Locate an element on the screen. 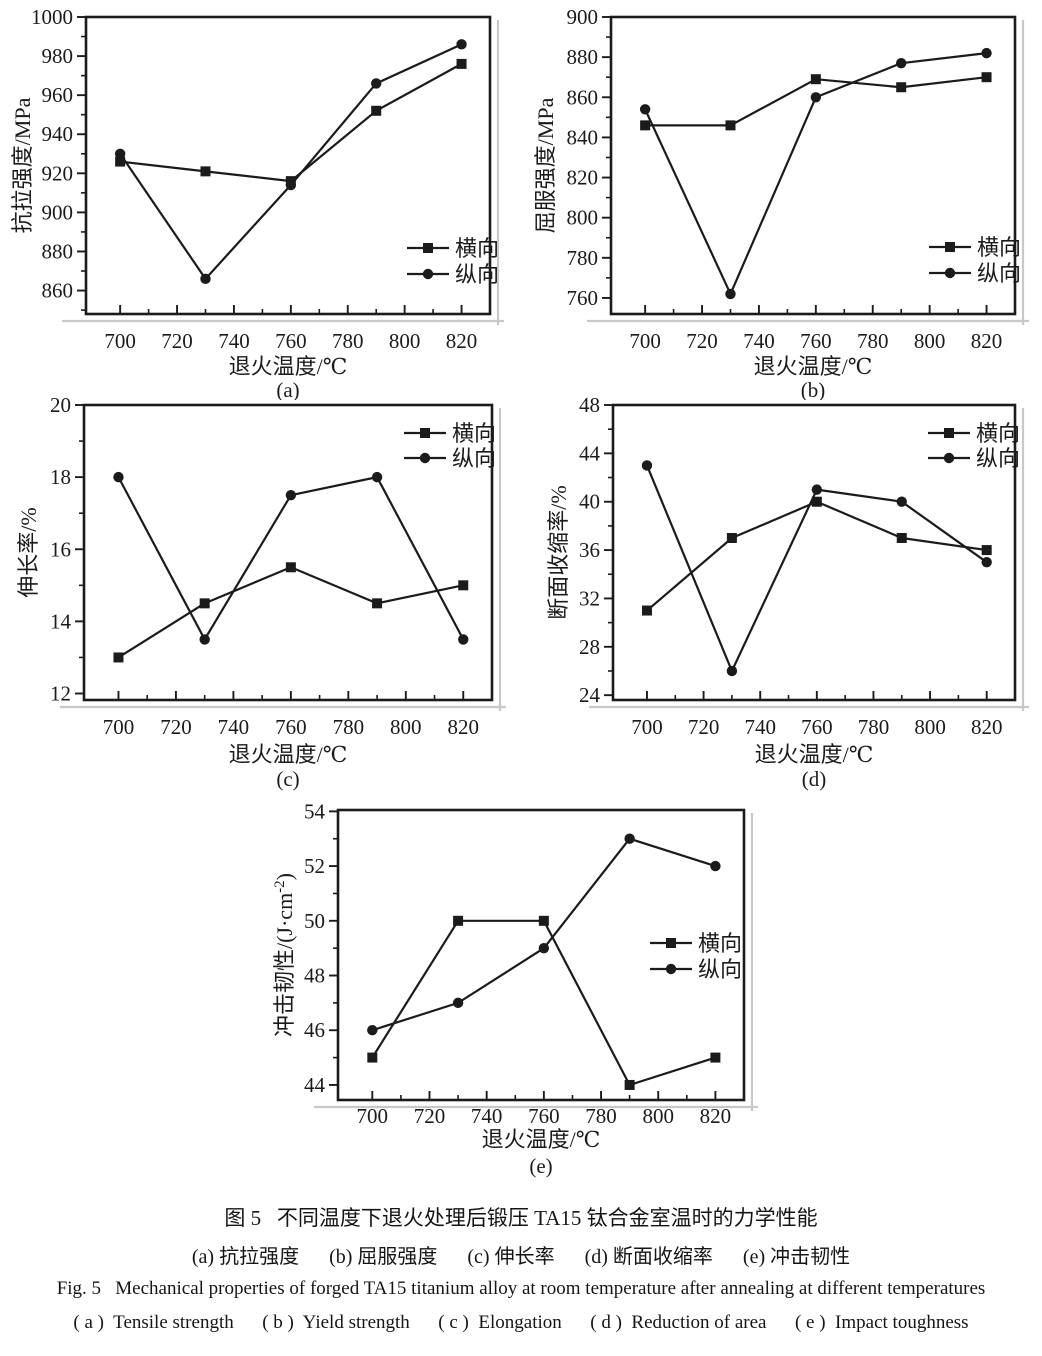 The height and width of the screenshot is (1356, 1042). y-axis-label: 屈服强度/MPa is located at coordinates (545, 165).